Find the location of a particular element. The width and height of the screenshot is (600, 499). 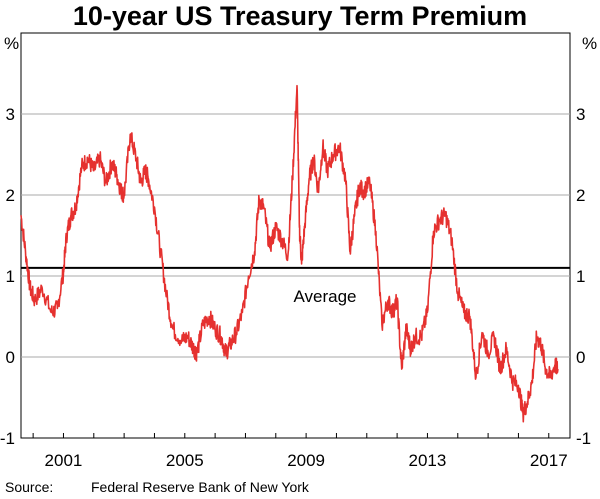

y-tick-label-right: 1 is located at coordinates (580, 276).